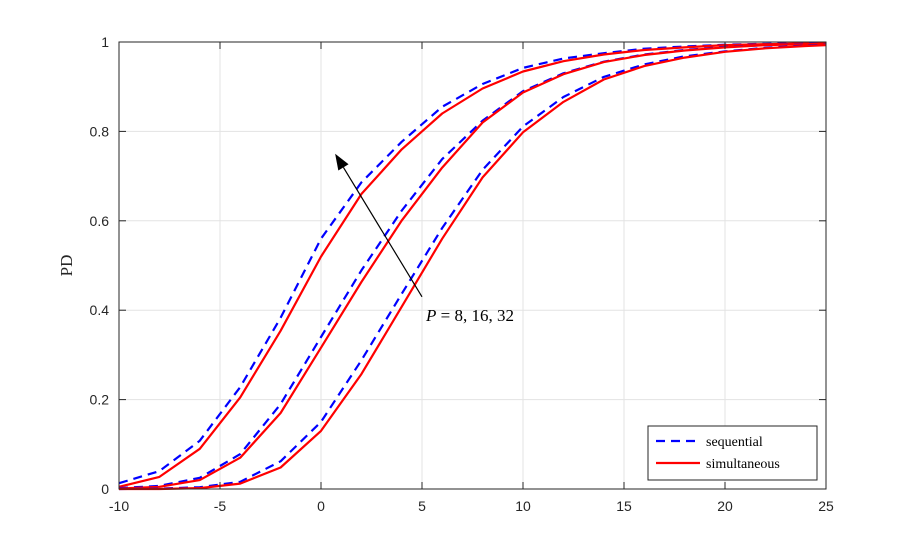 The width and height of the screenshot is (913, 548). Describe the element at coordinates (826, 506) in the screenshot. I see `x-tick-label: 25` at that location.